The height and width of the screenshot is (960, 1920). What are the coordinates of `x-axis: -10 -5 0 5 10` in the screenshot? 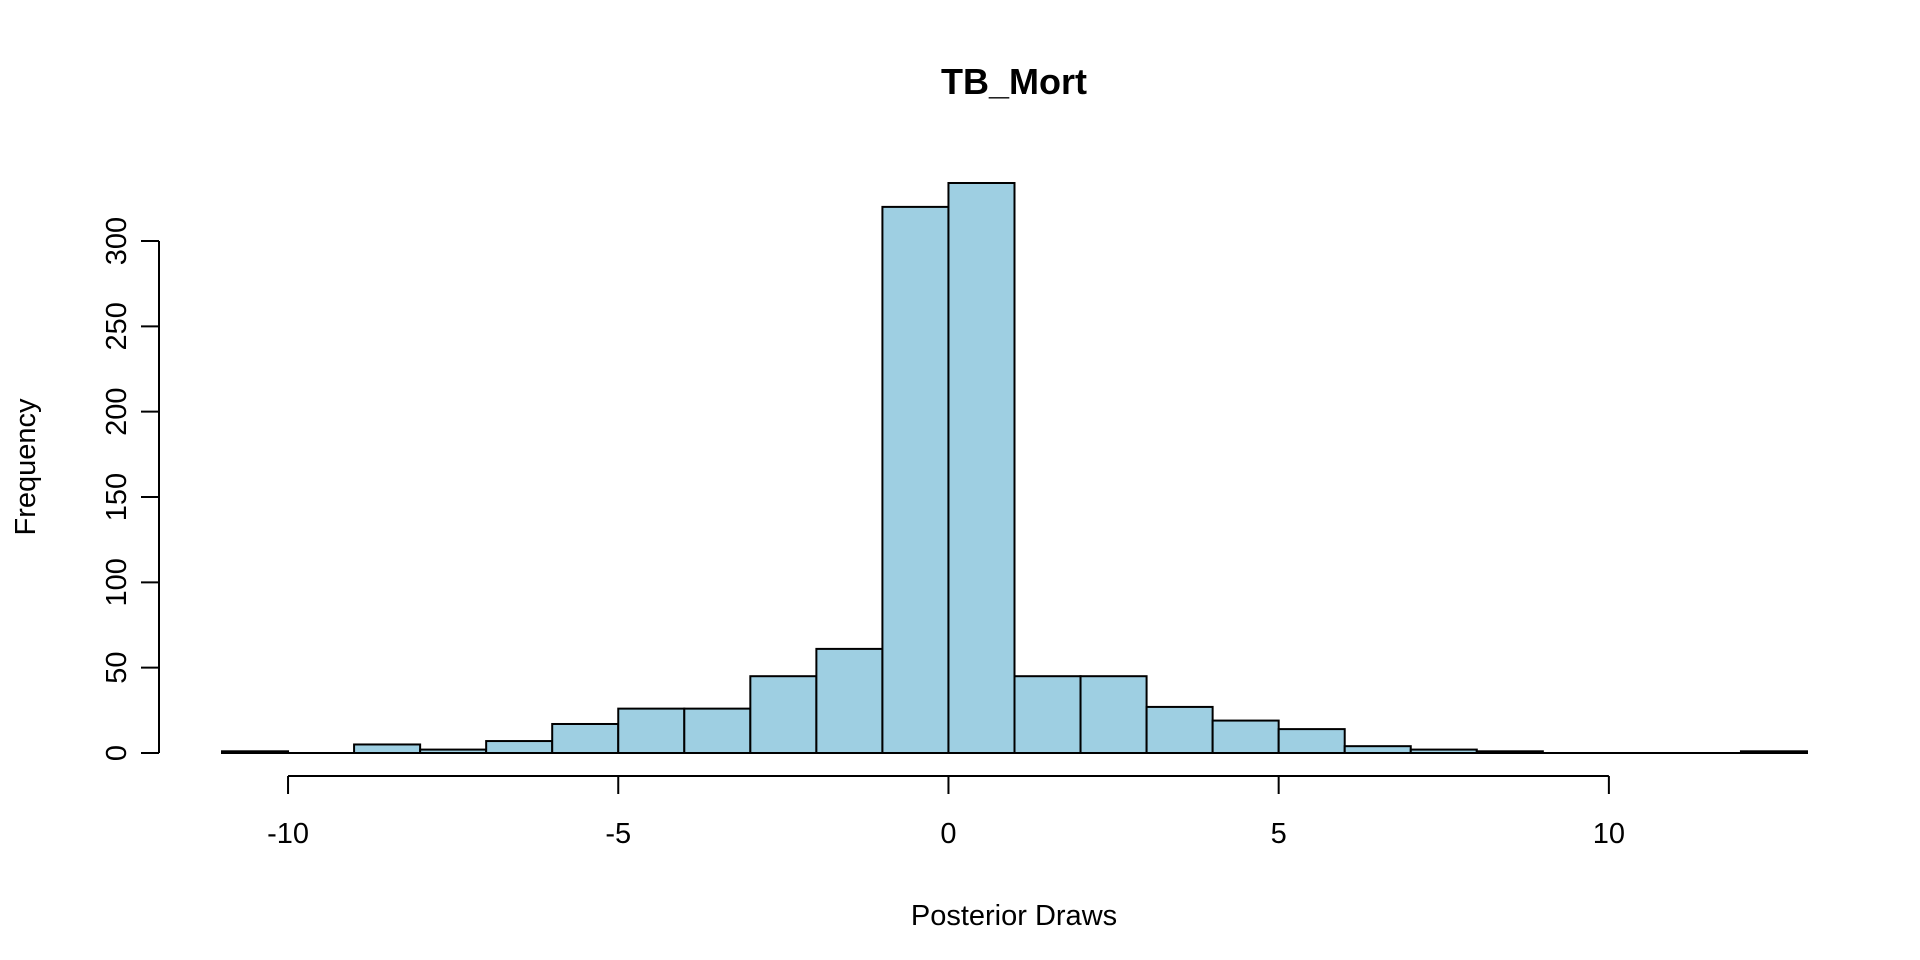 It's located at (946, 812).